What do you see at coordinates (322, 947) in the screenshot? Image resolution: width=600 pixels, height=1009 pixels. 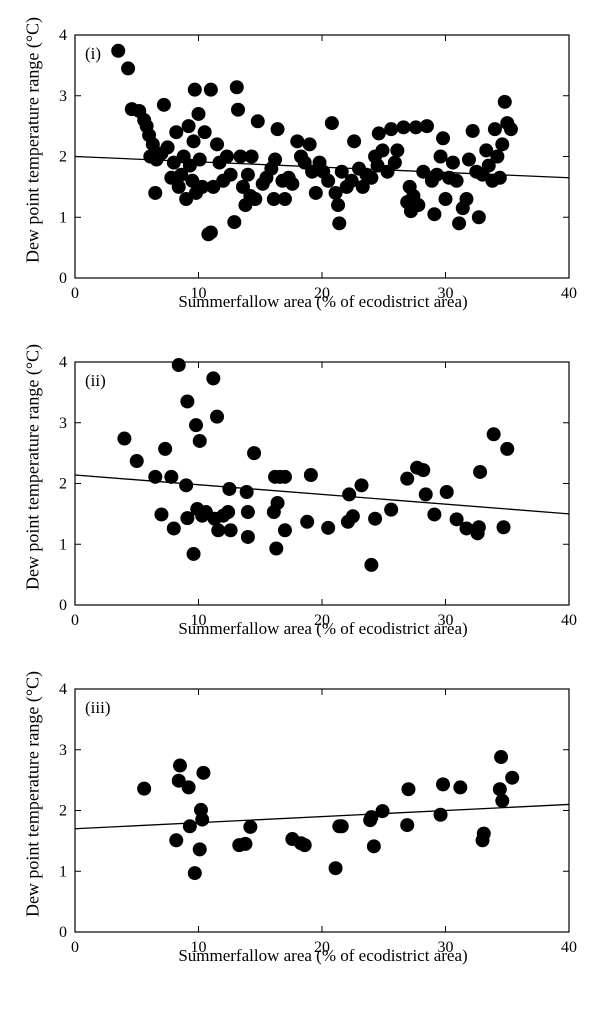 I see `x-tick-label: 20` at bounding box center [322, 947].